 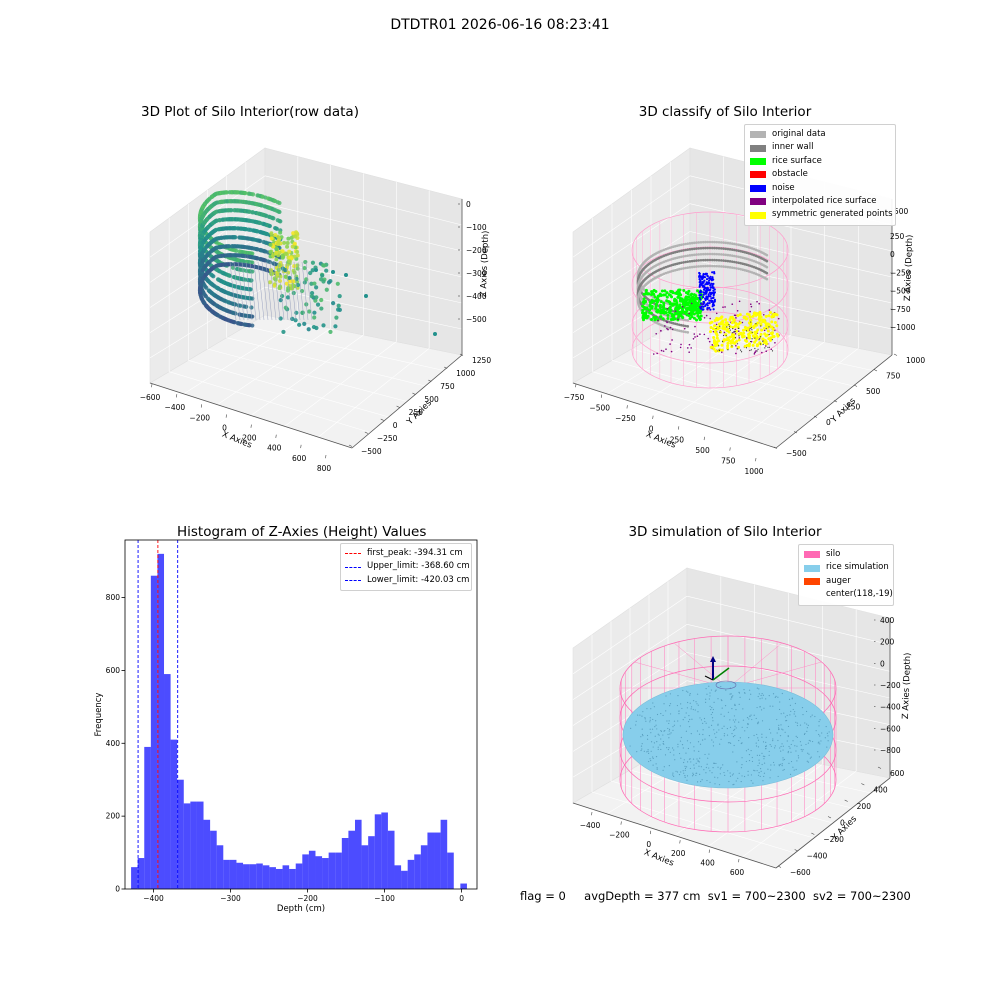 I want to click on tick-label: −1000, so click(x=903, y=327).